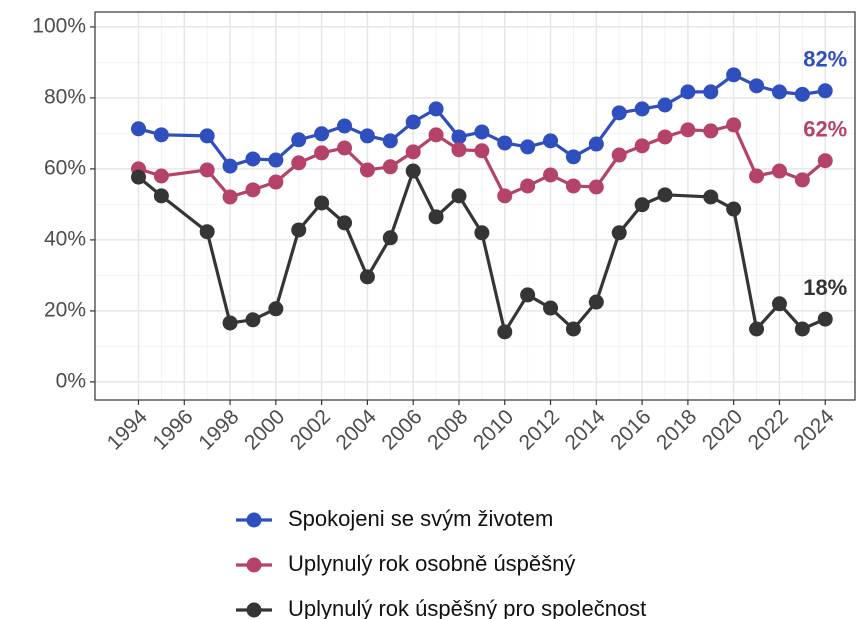 This screenshot has height=619, width=861. Describe the element at coordinates (71, 380) in the screenshot. I see `y-tick-label: 0%` at that location.